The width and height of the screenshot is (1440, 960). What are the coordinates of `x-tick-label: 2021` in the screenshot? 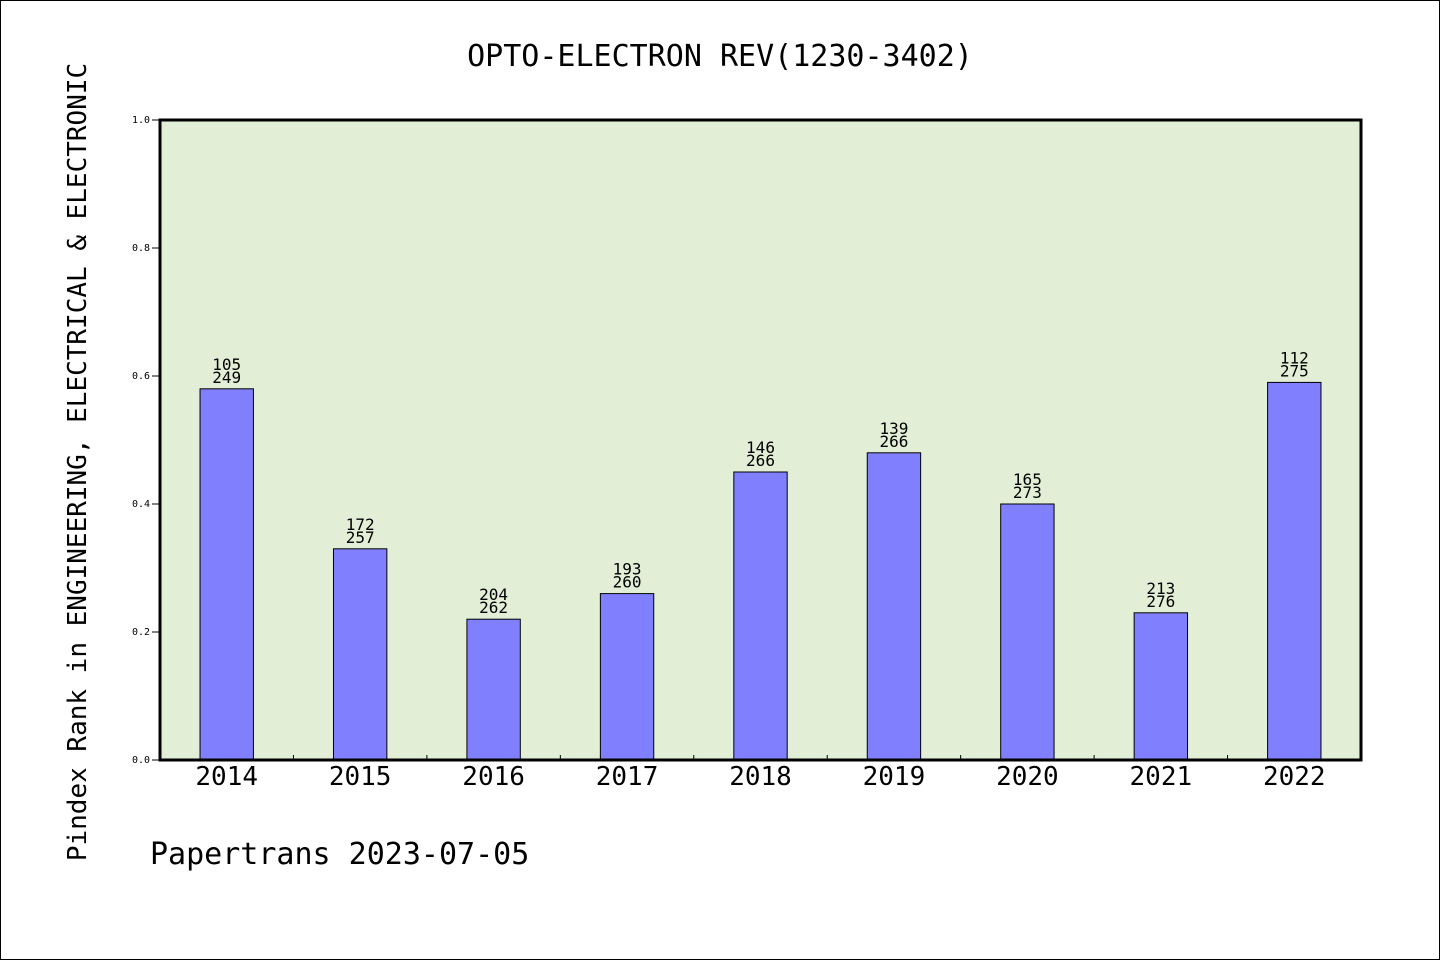 It's located at (1161, 777).